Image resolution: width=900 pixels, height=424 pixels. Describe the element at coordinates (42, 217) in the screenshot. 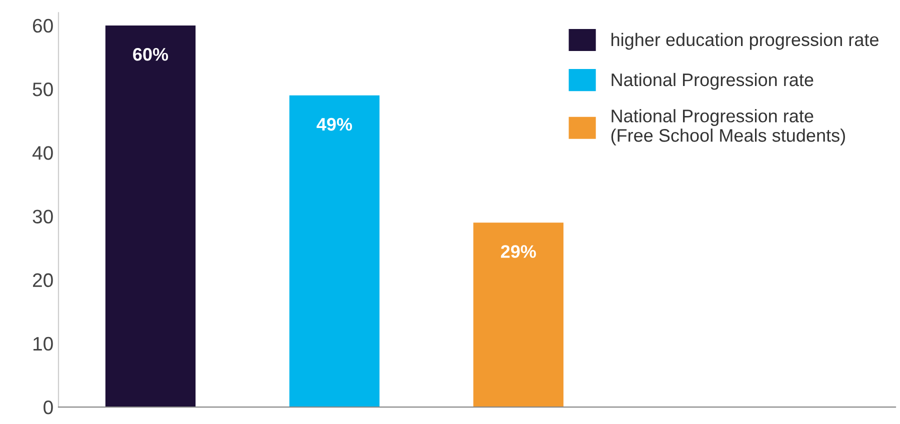

I see `y-tick-label: 30` at that location.